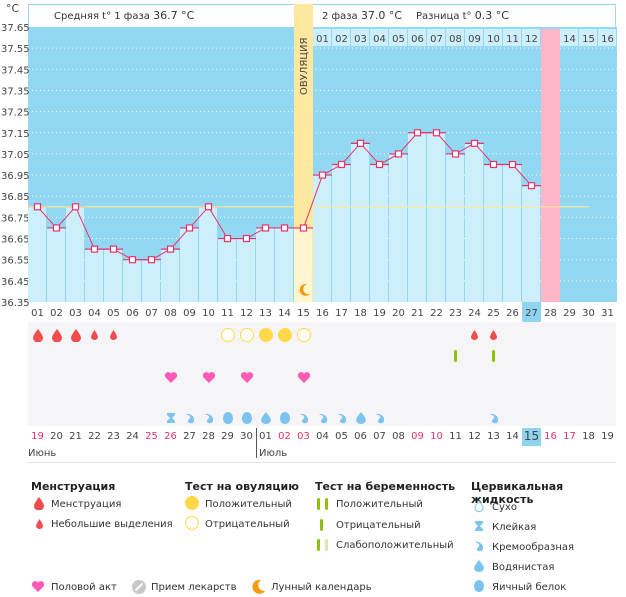 Image resolution: width=626 pixels, height=597 pixels. Describe the element at coordinates (75, 436) in the screenshot. I see `calendar-date: 21` at that location.